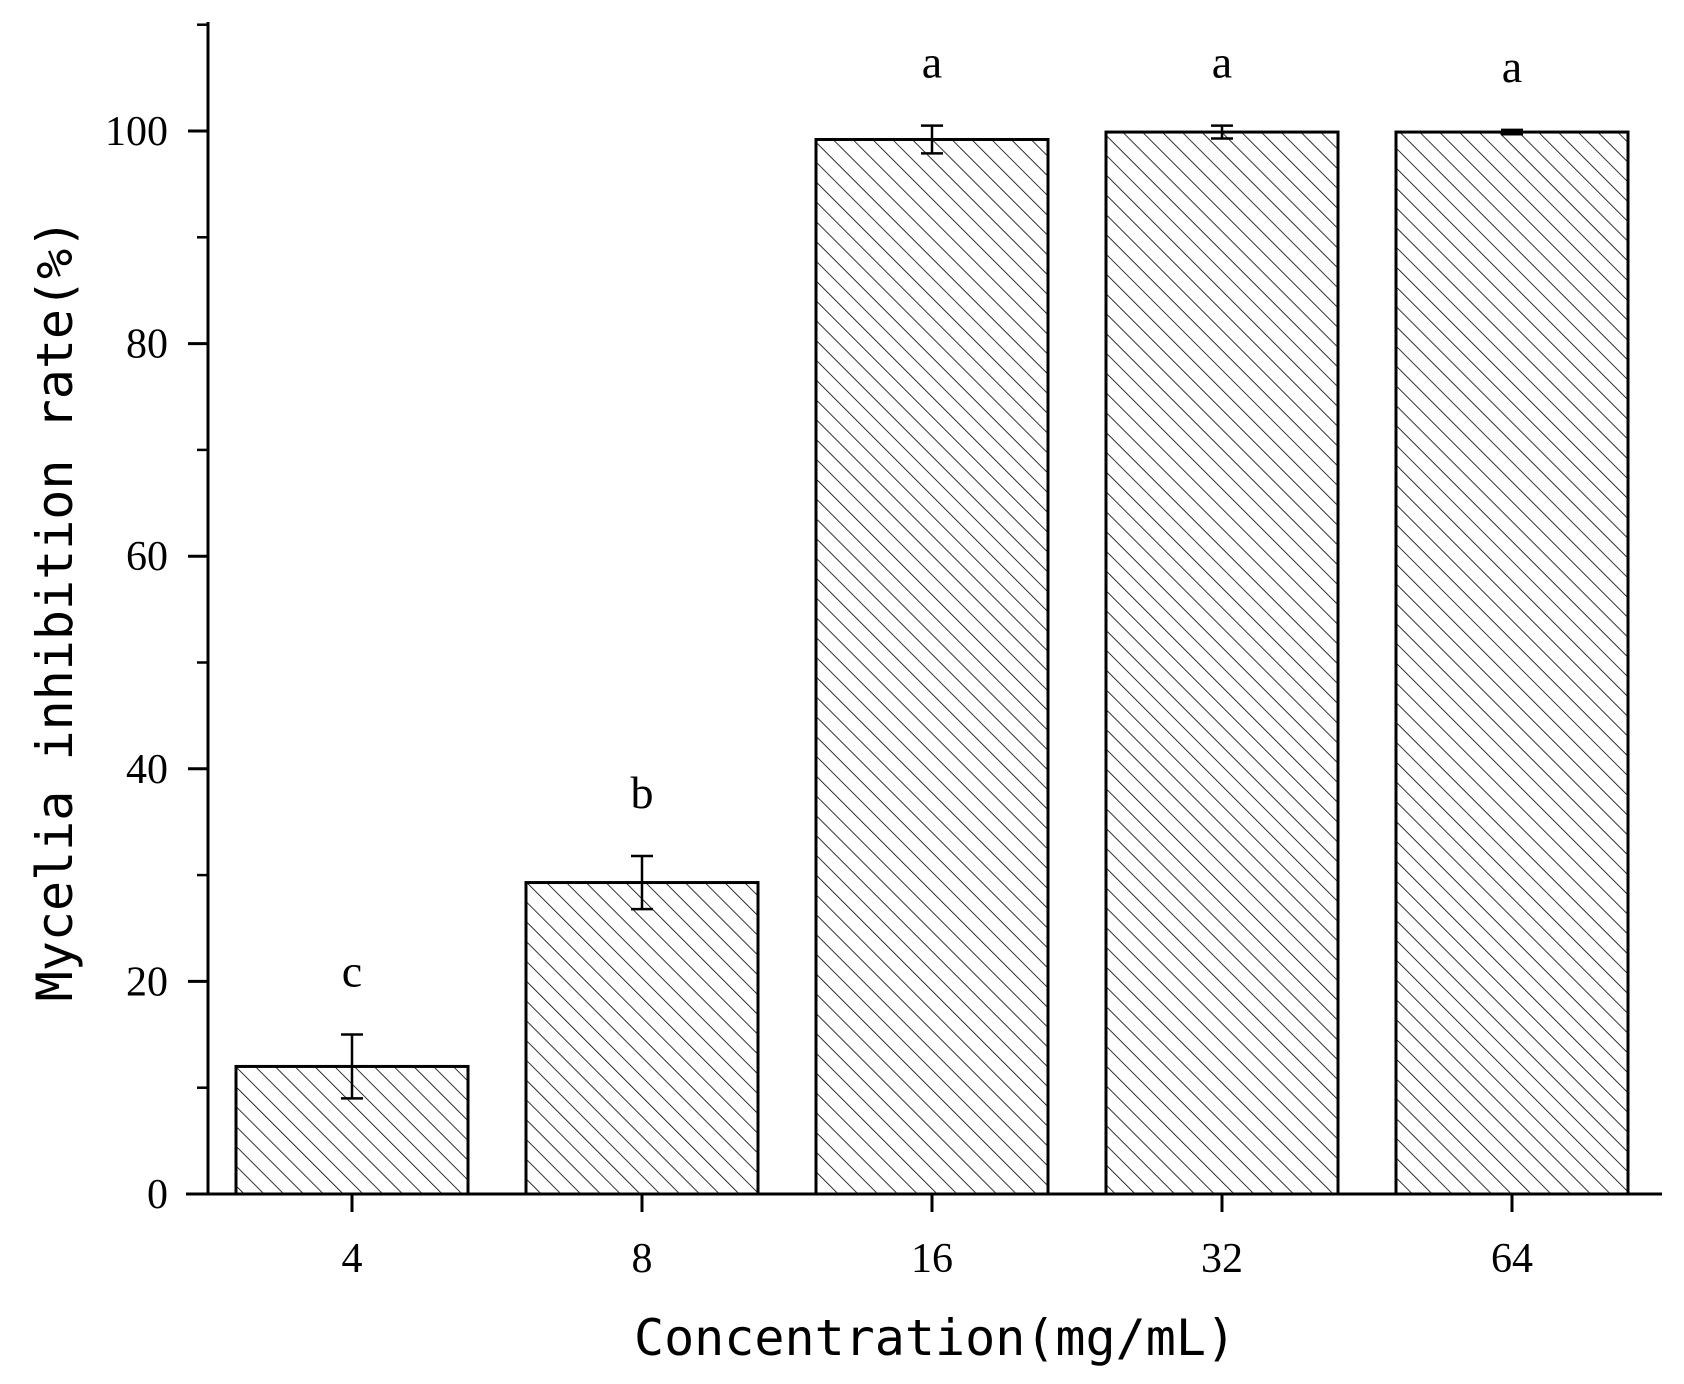  What do you see at coordinates (352, 971) in the screenshot?
I see `significance-label: c` at bounding box center [352, 971].